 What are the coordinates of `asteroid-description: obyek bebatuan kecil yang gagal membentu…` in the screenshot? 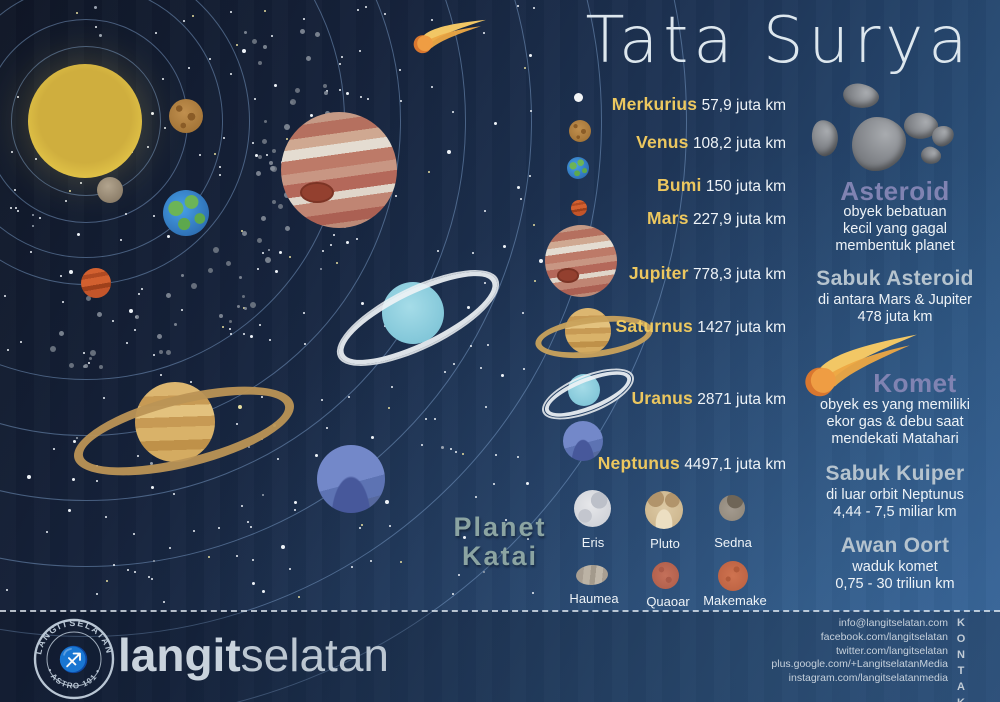 It's located at (895, 229).